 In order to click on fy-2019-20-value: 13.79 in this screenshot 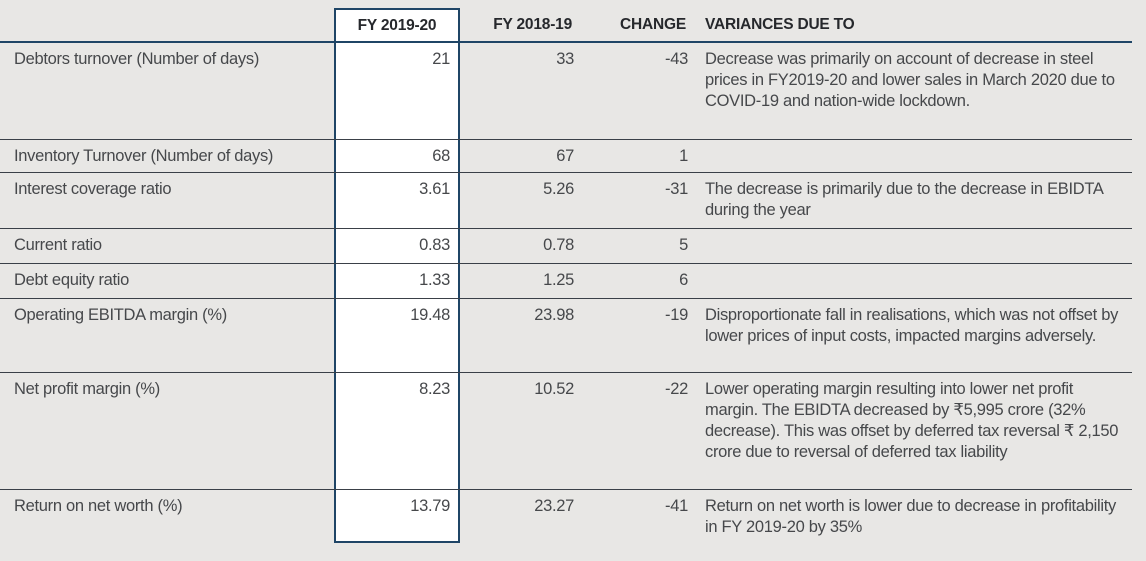, I will do `click(397, 516)`.